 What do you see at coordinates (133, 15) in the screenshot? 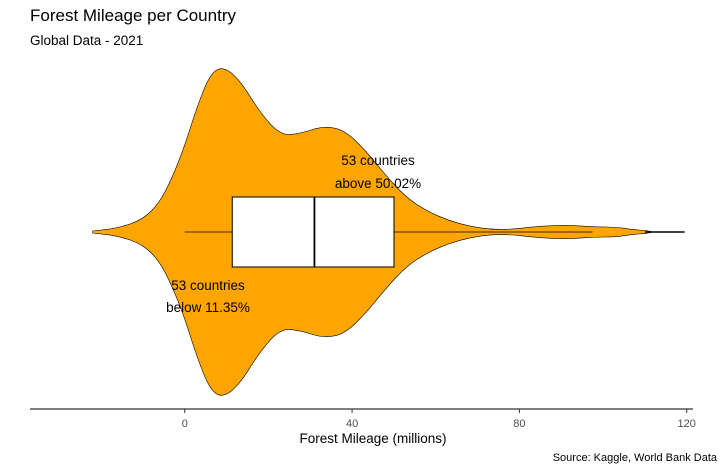
I see `chart-title: Forest Mileage per Country` at bounding box center [133, 15].